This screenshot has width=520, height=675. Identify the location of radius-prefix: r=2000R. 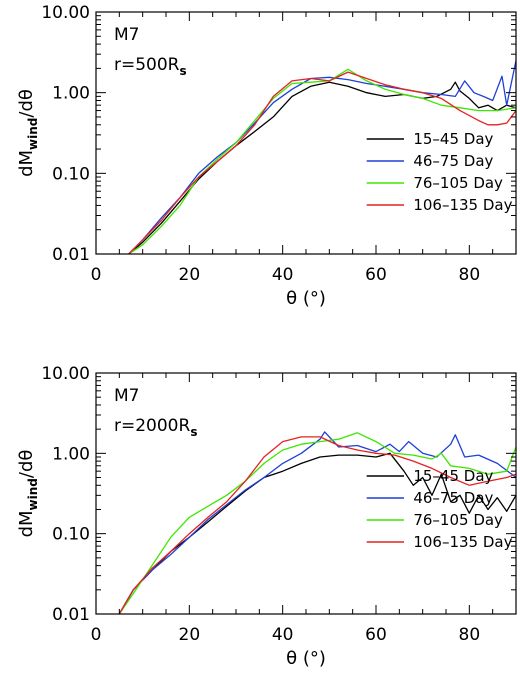
(152, 426).